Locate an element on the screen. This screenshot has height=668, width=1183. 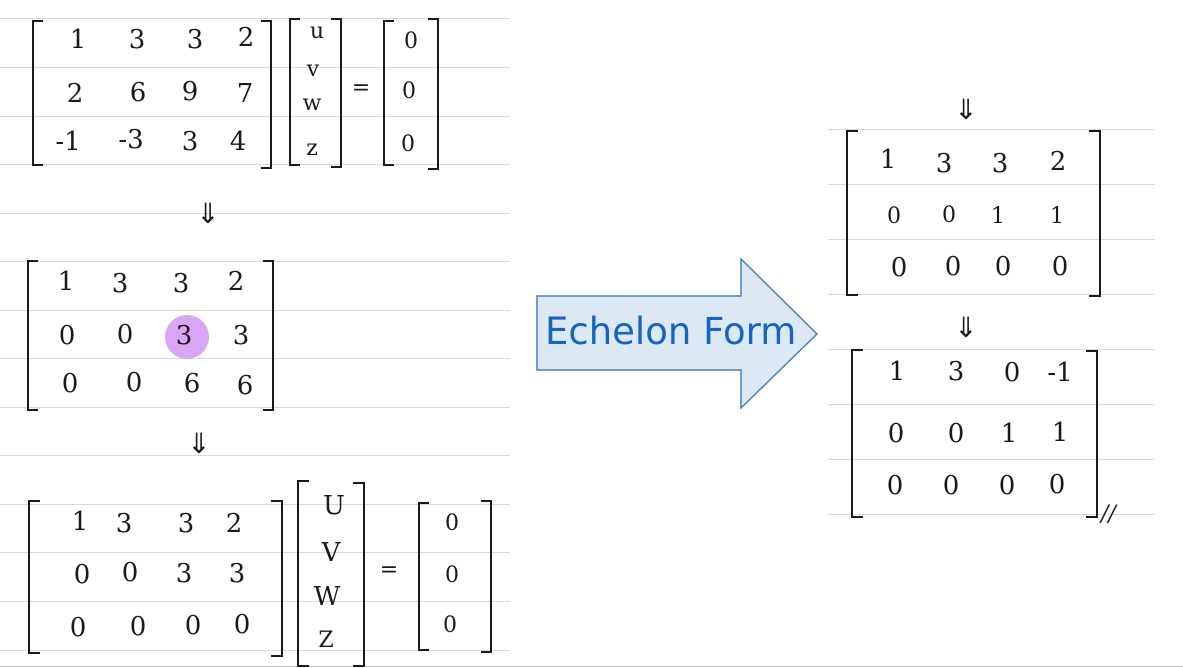
vector-var: Z is located at coordinates (326, 640).